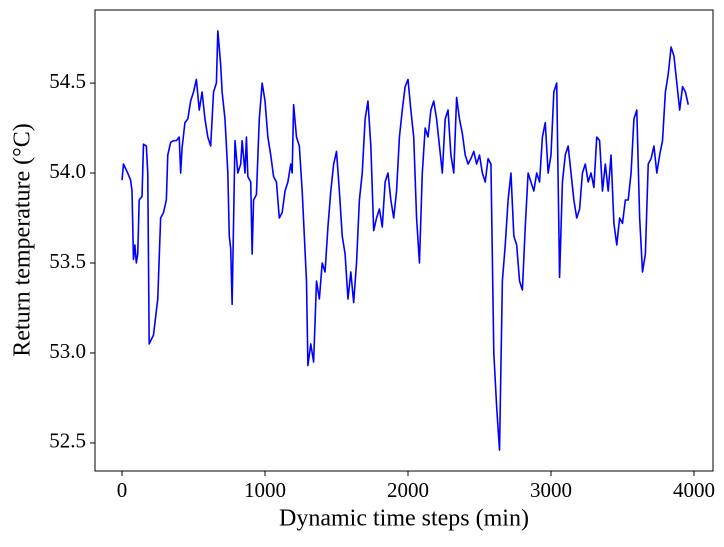  Describe the element at coordinates (67, 171) in the screenshot. I see `y-tick-label: 54.0` at that location.